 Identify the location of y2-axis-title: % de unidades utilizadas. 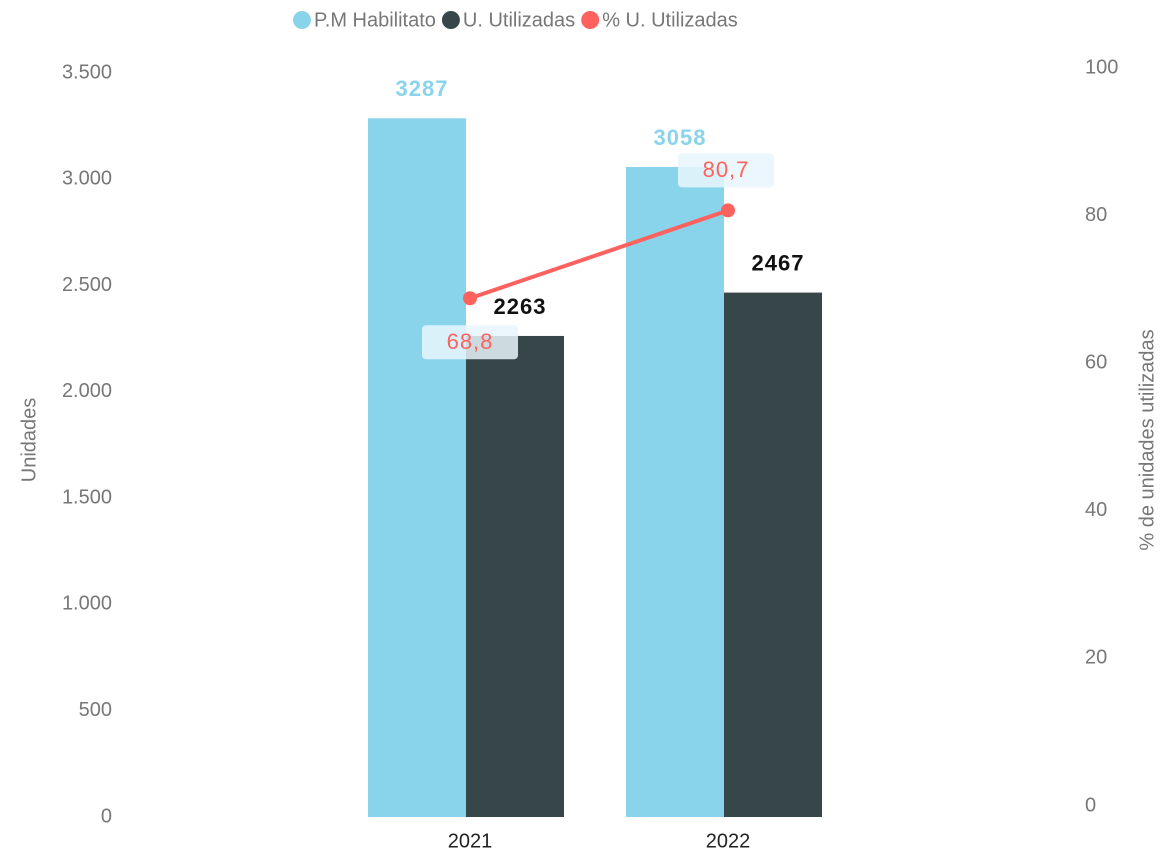
(1147, 439).